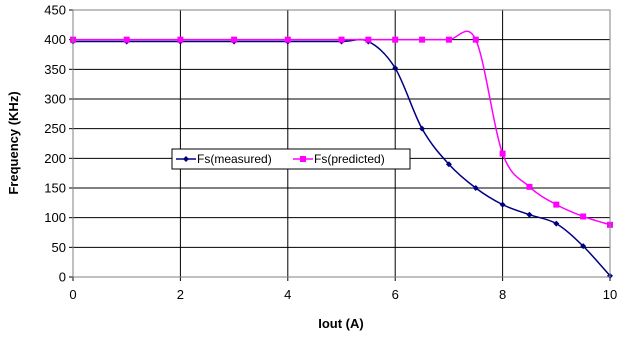  I want to click on x-tick-label: 10, so click(610, 294).